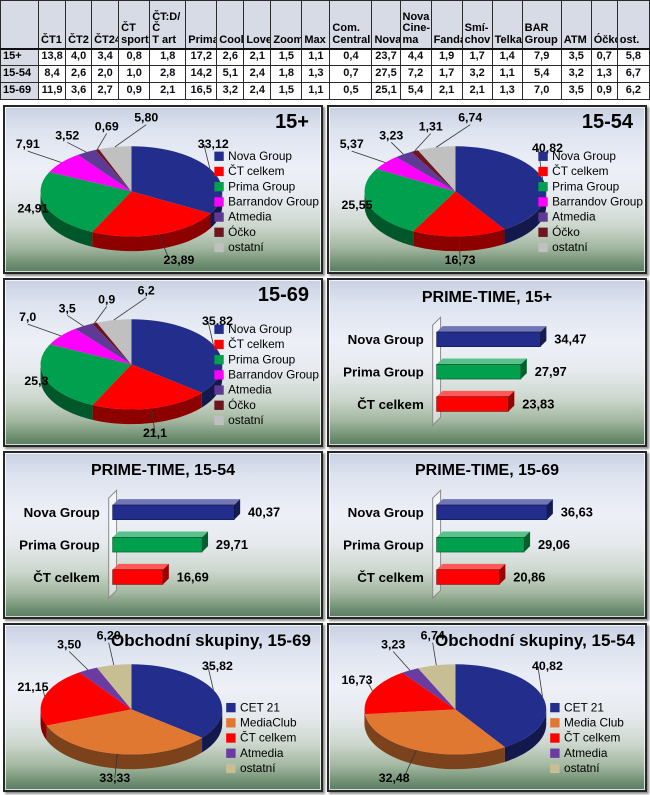 This screenshot has width=650, height=795. What do you see at coordinates (390, 404) in the screenshot?
I see `bar-category-label: ČT celkem` at bounding box center [390, 404].